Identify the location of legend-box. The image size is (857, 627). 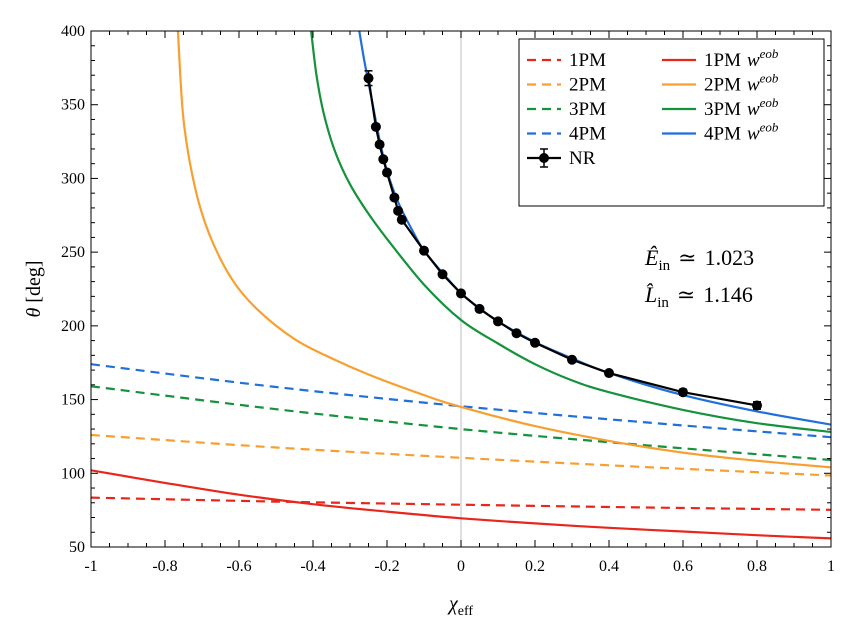
(671, 122).